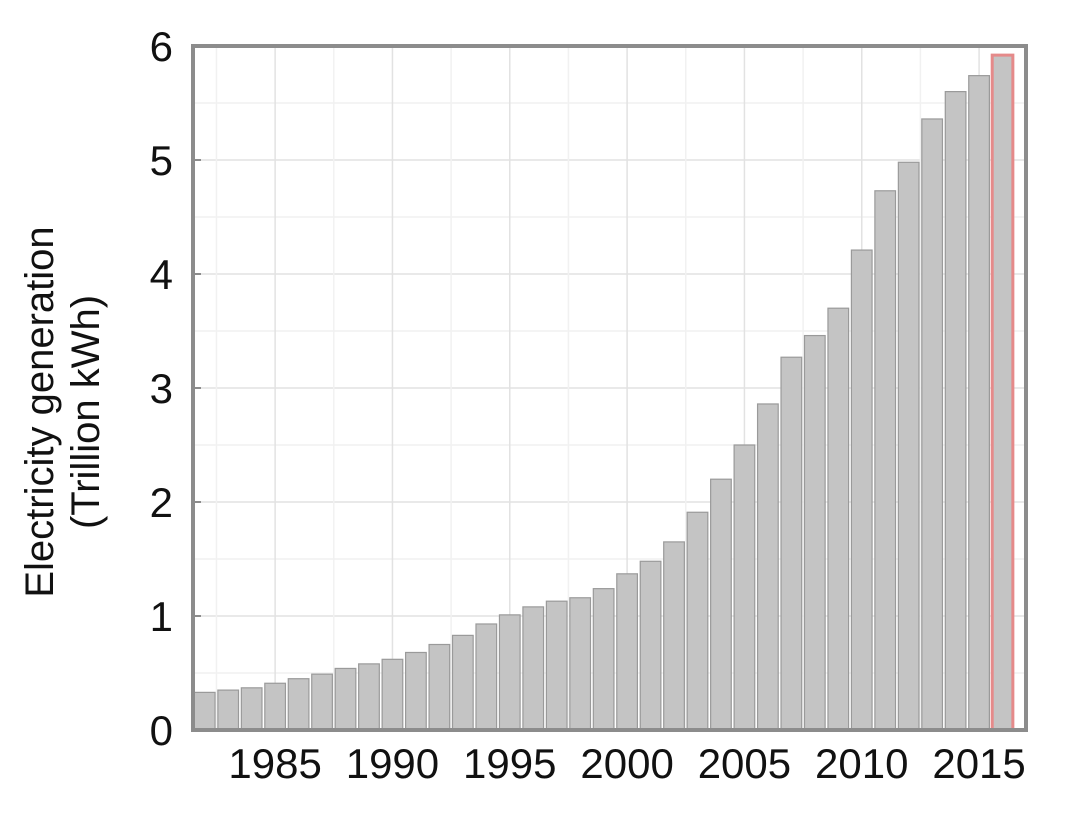  Describe the element at coordinates (161, 730) in the screenshot. I see `y-tick-label: 0` at that location.